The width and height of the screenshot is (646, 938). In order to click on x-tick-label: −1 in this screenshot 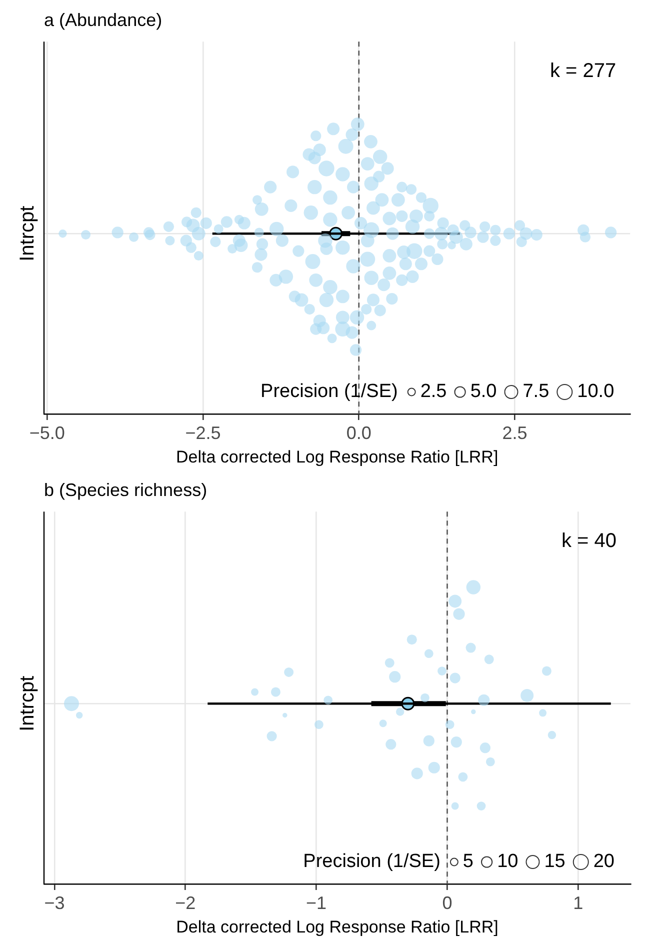, I will do `click(316, 902)`.